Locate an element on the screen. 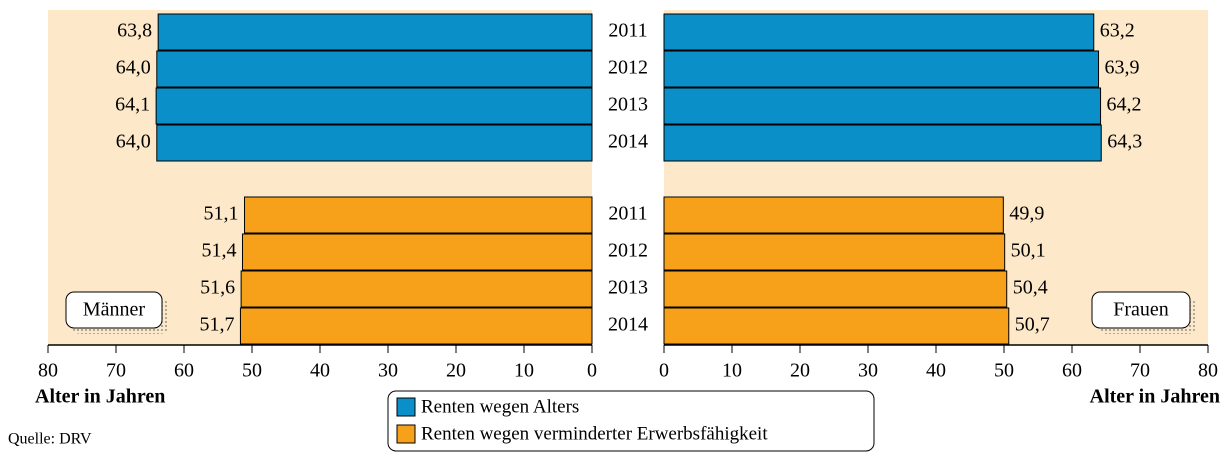 Image resolution: width=1224 pixels, height=452 pixels. value-label: 63,9 is located at coordinates (1122, 68).